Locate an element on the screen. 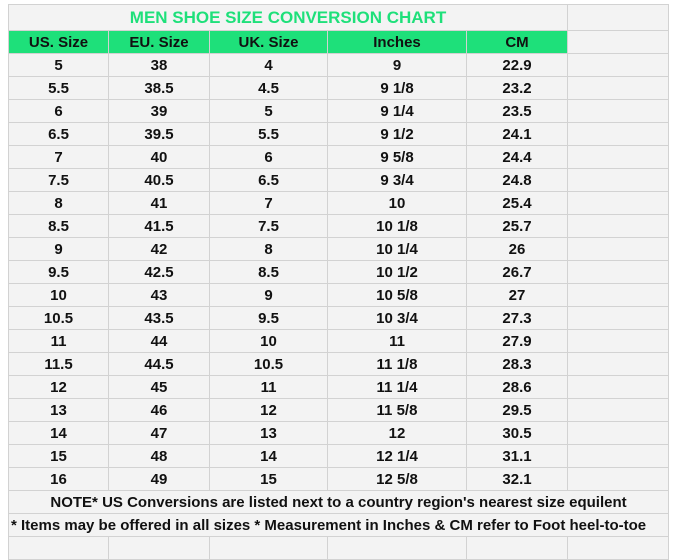 The height and width of the screenshot is (560, 676). table-cell: 24.8 is located at coordinates (517, 180).